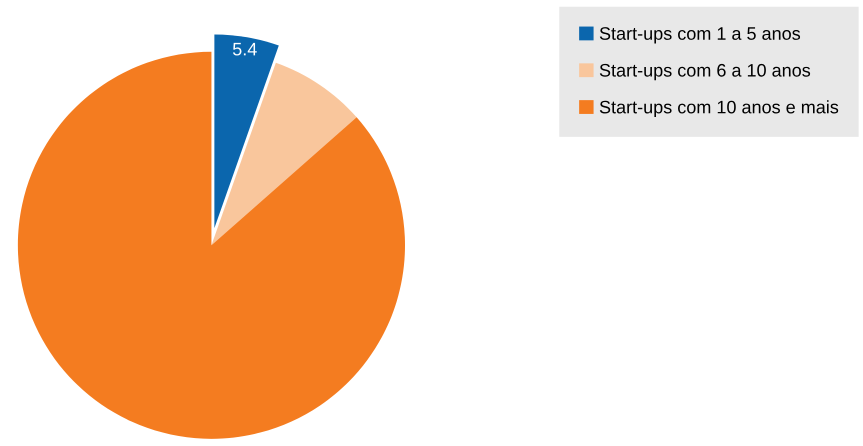 The width and height of the screenshot is (863, 446). What do you see at coordinates (719, 109) in the screenshot?
I see `legend-label: Start-ups com 10 anos e mais` at bounding box center [719, 109].